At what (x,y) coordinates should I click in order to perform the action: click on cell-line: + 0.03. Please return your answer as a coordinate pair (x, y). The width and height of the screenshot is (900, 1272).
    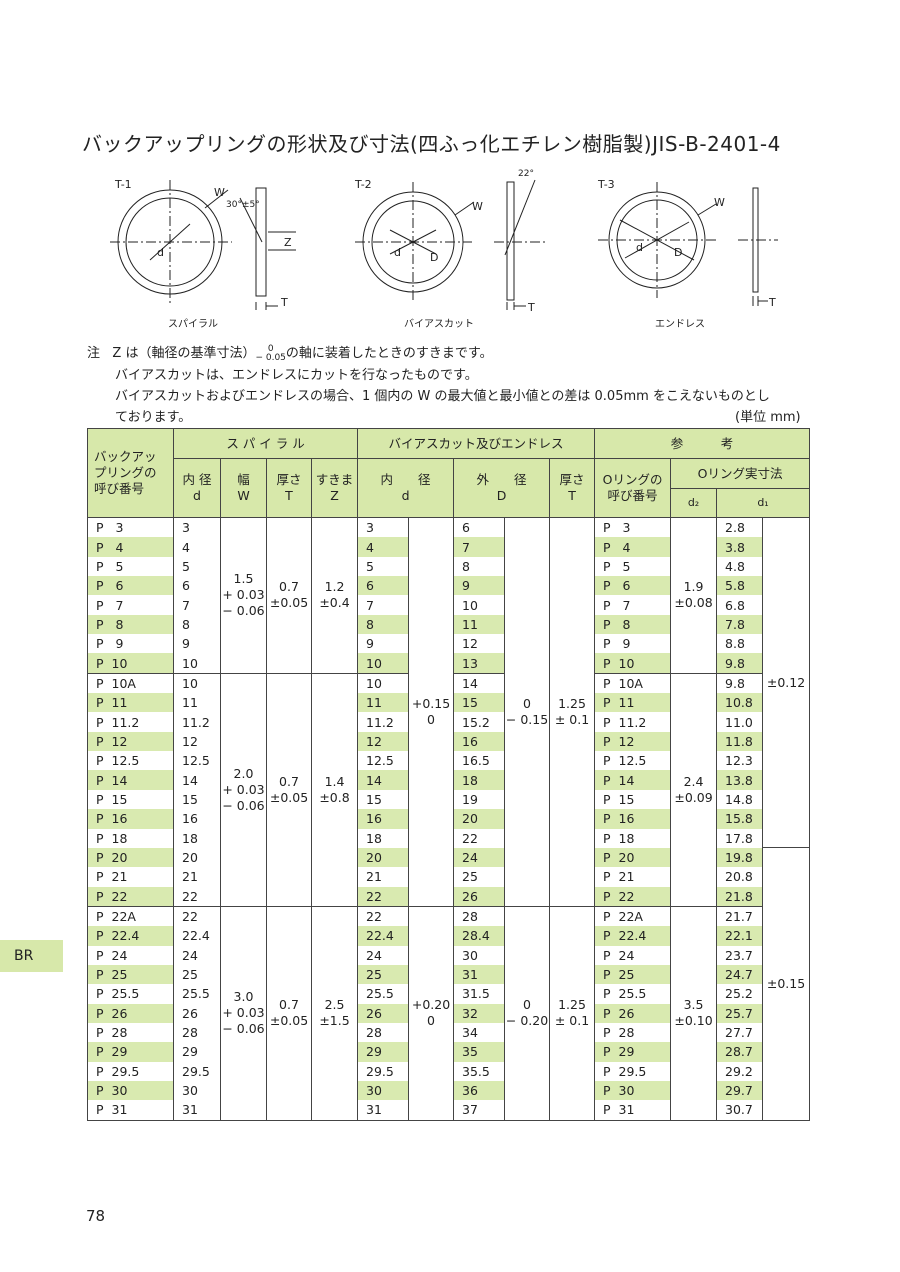
    Looking at the image, I should click on (243, 1013).